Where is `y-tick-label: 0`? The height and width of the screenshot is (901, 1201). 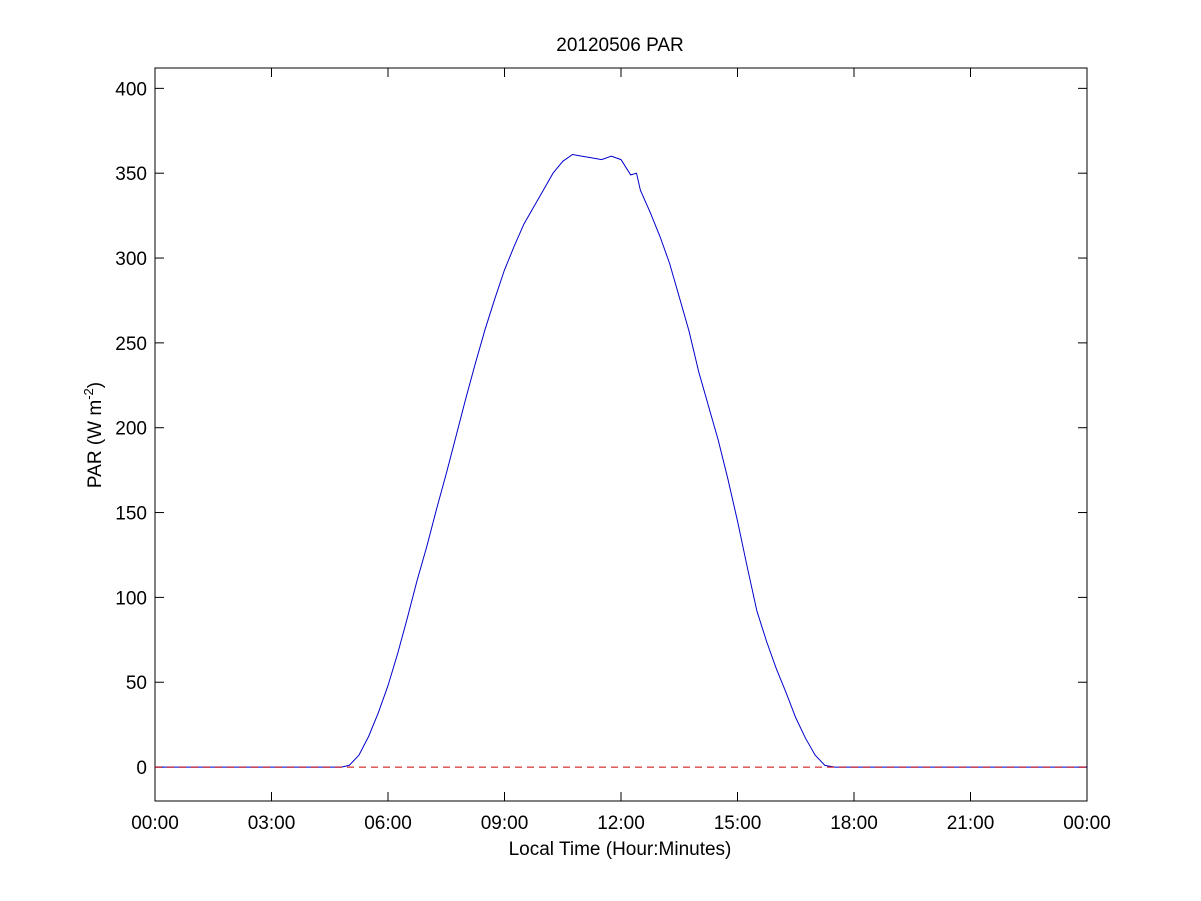 y-tick-label: 0 is located at coordinates (141, 768).